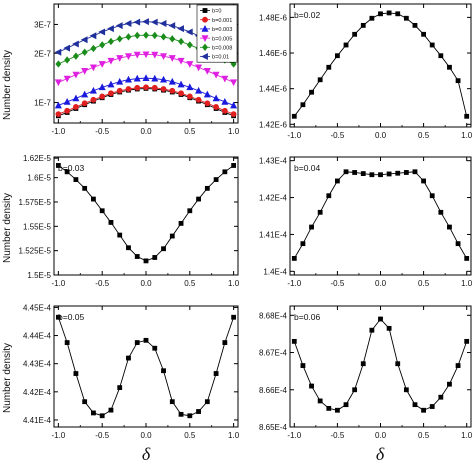  I want to click on legend-label: b=0.008, so click(222, 49).